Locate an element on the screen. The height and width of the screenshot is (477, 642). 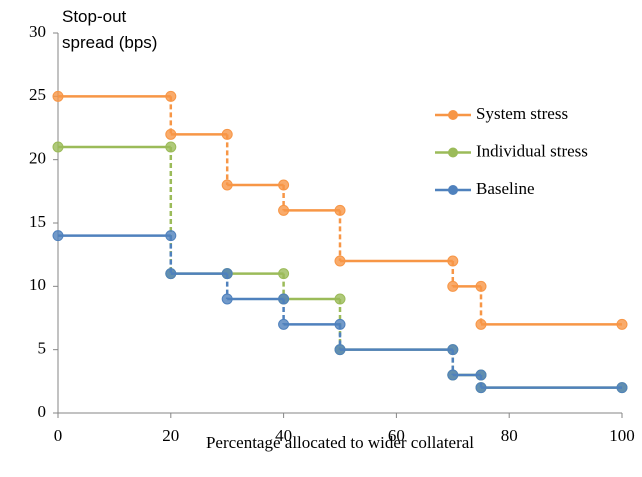
legend-label: Baseline is located at coordinates (505, 188).